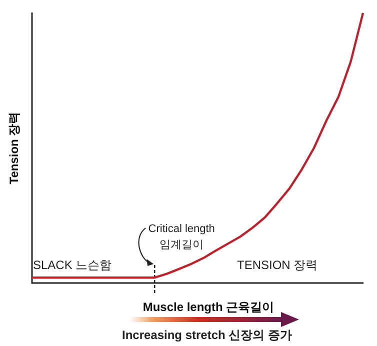 This screenshot has width=377, height=346. I want to click on y-axis-title: Tension 장력, so click(14, 148).